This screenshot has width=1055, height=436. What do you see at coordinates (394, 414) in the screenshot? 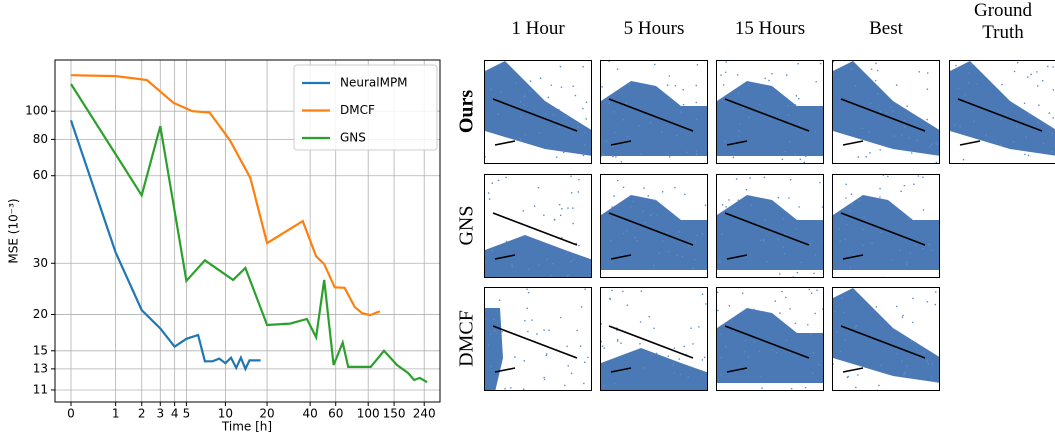
I see `x-tick-label: 150` at bounding box center [394, 414].